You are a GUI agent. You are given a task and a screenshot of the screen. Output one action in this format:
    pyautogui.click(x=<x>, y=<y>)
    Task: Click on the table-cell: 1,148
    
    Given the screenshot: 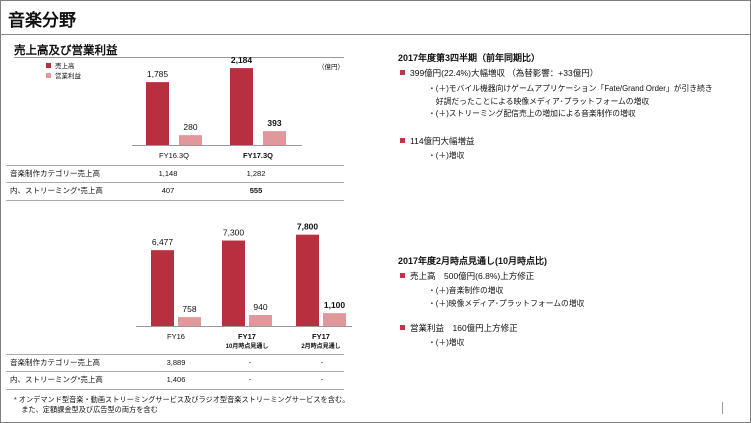 What is the action you would take?
    pyautogui.click(x=168, y=173)
    